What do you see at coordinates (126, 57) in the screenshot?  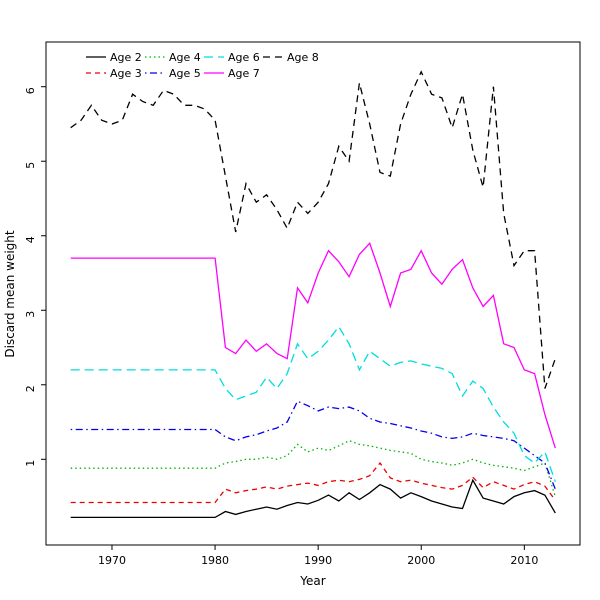 I see `legend-label: Age 2` at bounding box center [126, 57].